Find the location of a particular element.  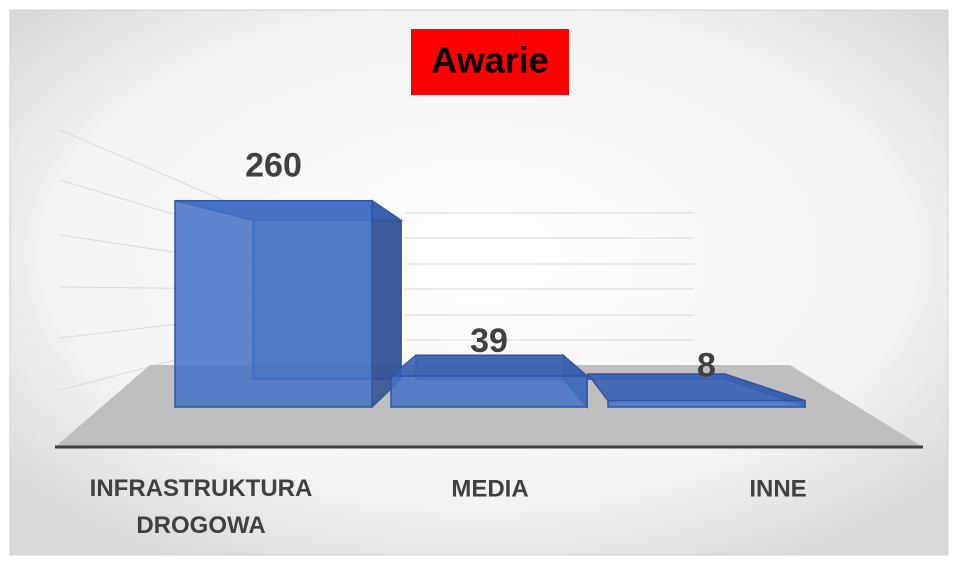

x-tick-label: INFRASTRUKTURA DROGOWA is located at coordinates (201, 507).